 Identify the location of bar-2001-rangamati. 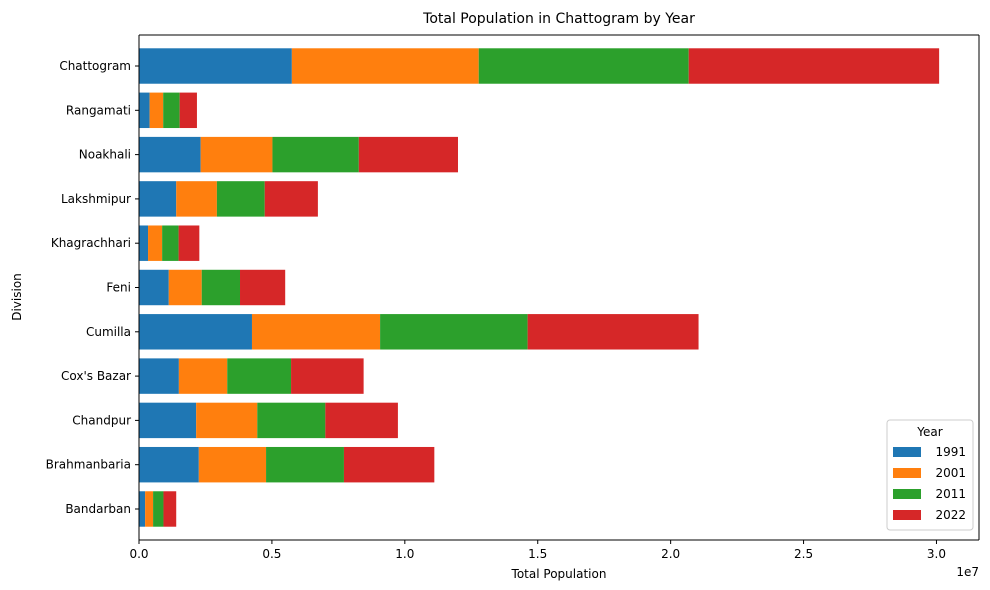
(156, 110).